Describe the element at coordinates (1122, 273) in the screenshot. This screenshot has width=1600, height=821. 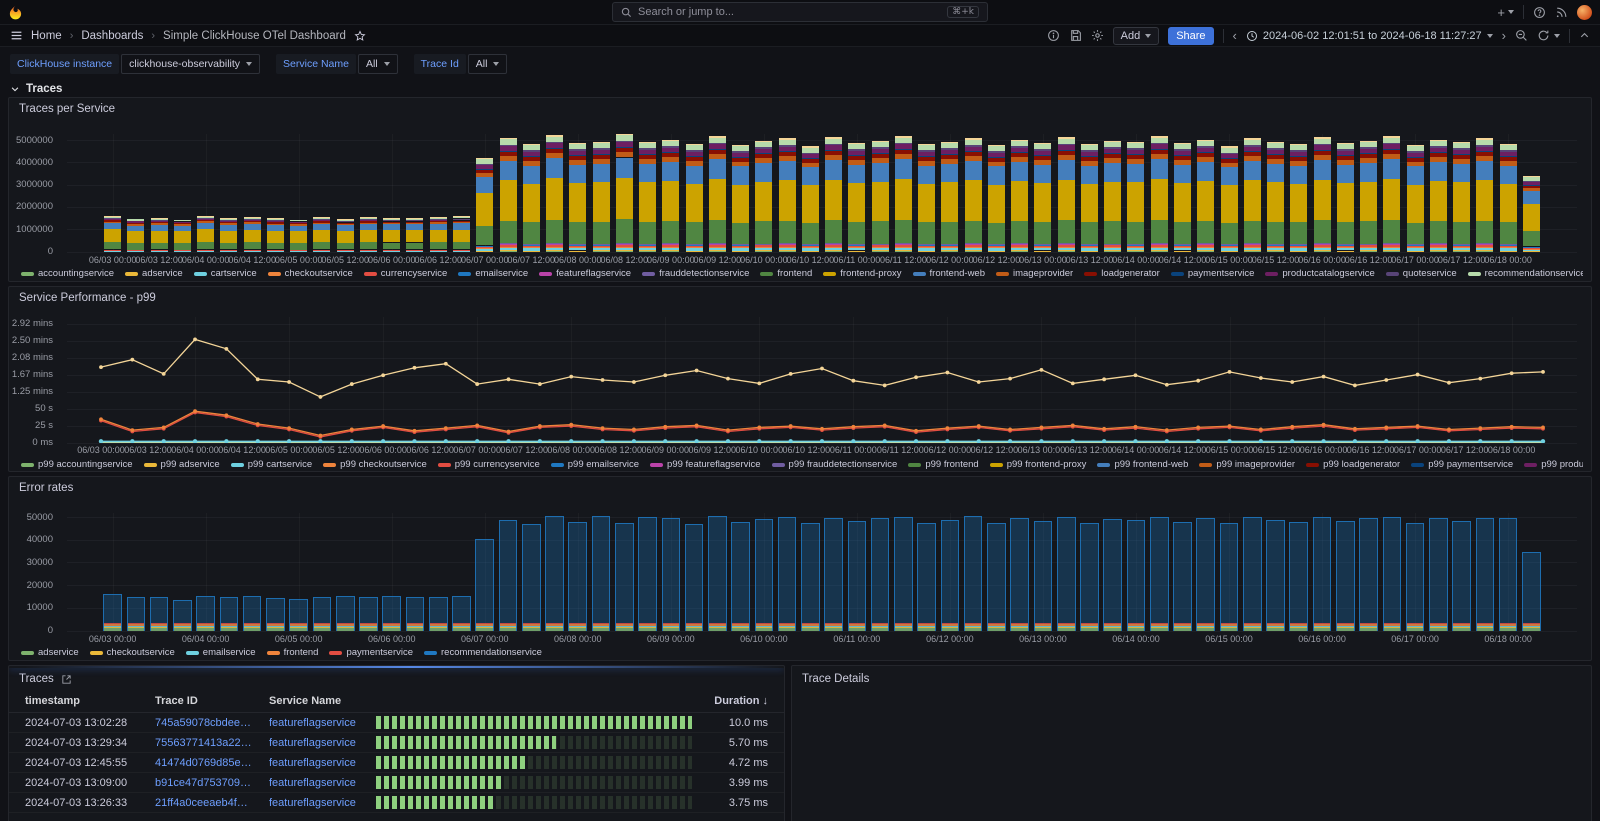
I see `legend-item: loadgenerator` at that location.